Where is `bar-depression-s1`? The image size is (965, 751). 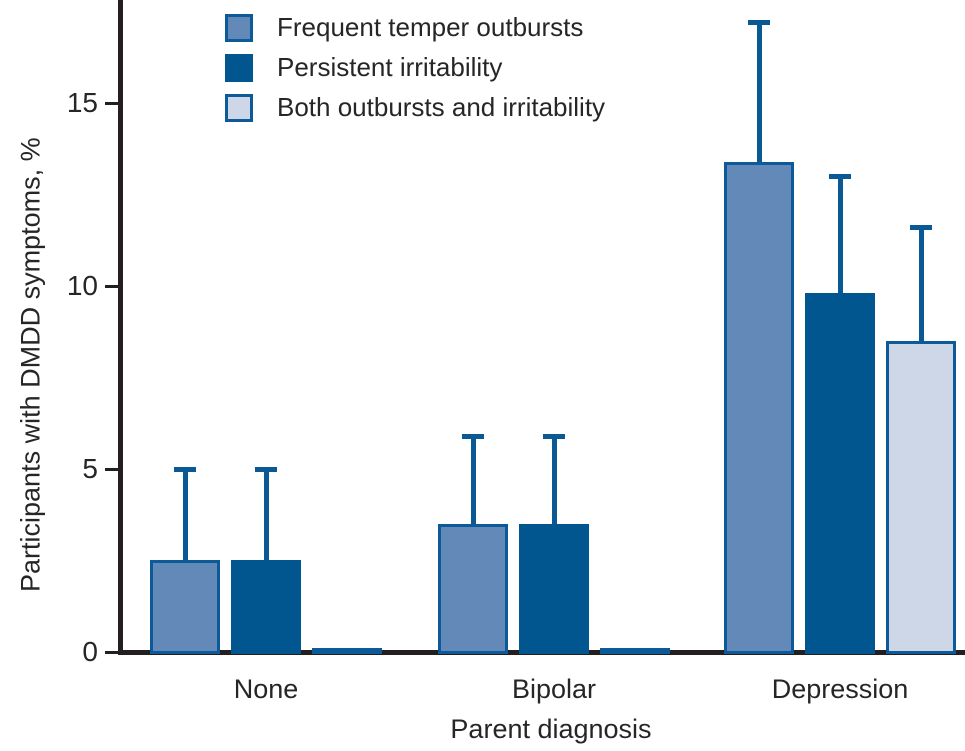
bar-depression-s1 is located at coordinates (759, 408).